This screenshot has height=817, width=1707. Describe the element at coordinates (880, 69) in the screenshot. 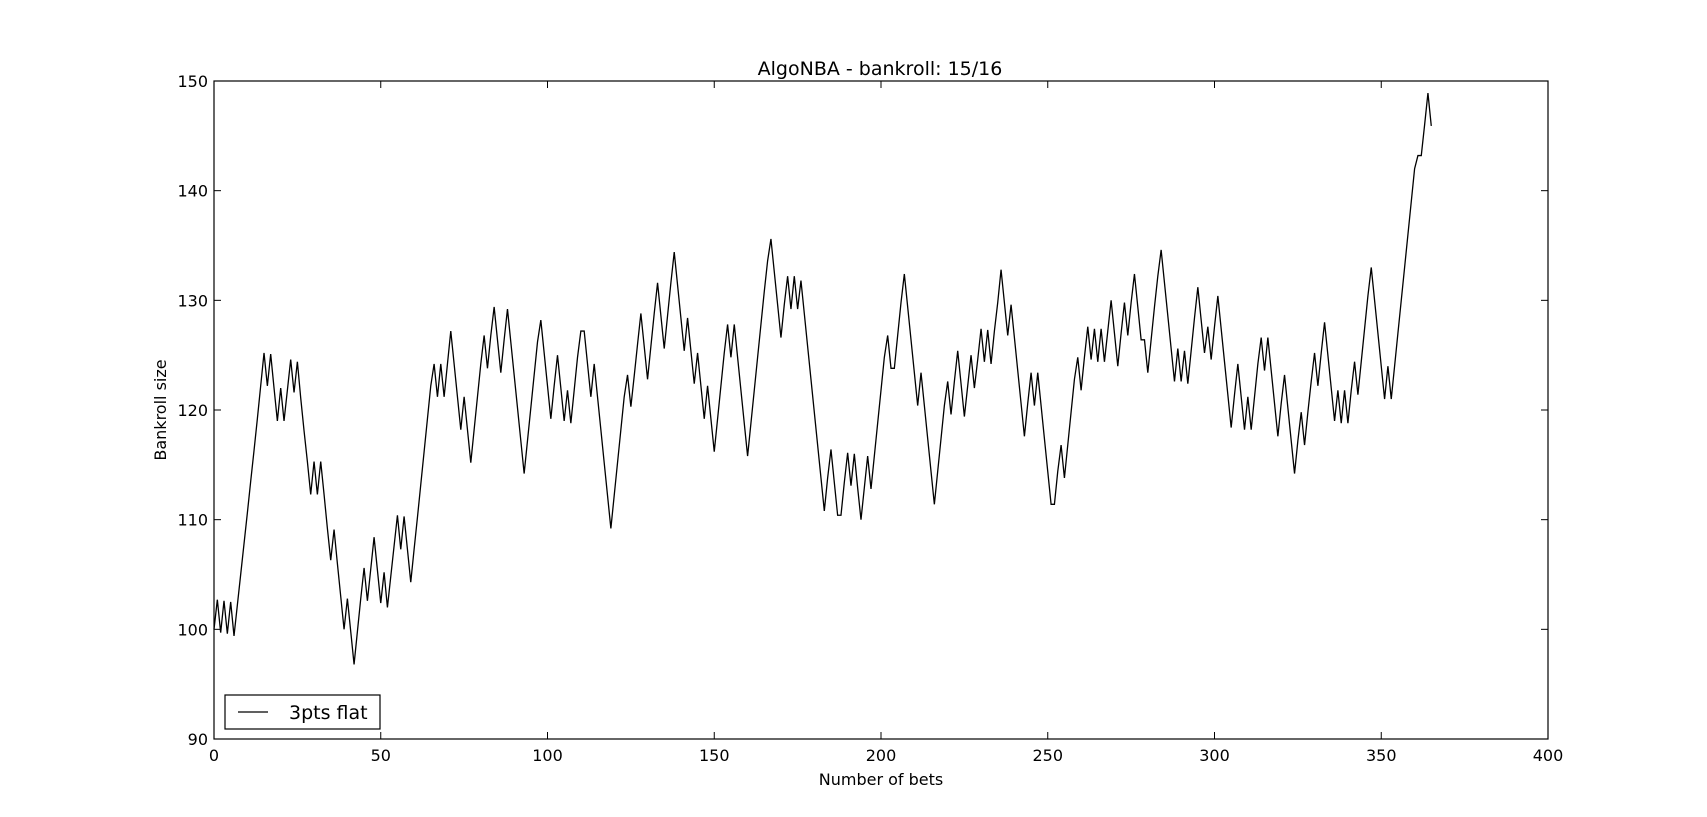

I see `chart-title: AlgoNBA - bankroll: 15/16` at that location.